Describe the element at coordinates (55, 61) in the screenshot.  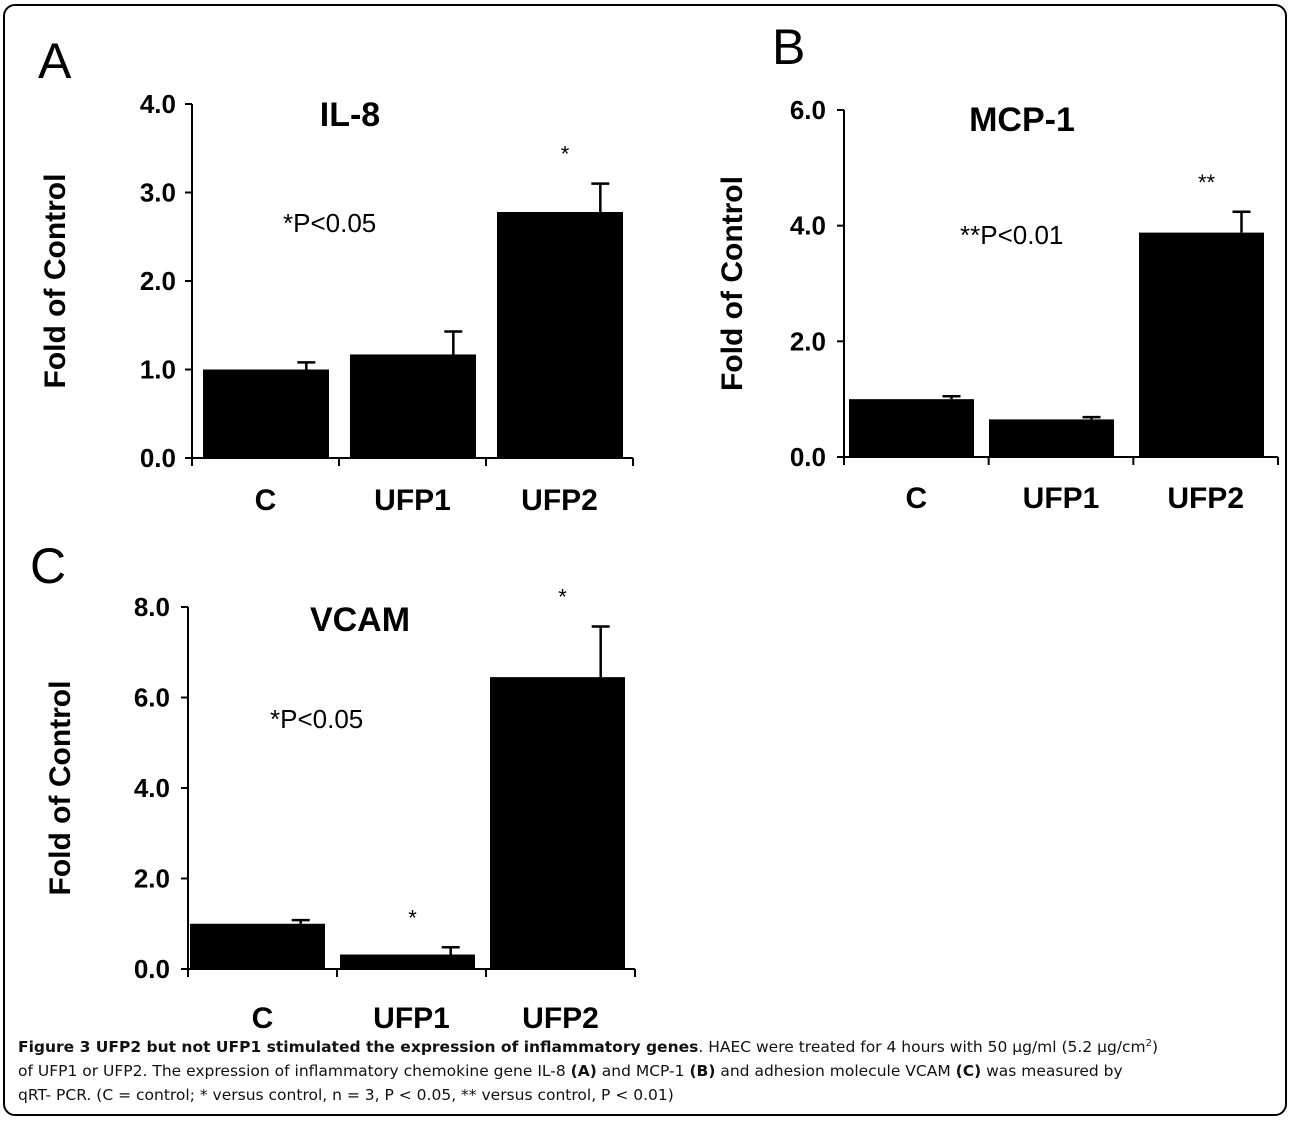
I see `panel-letter-a: A` at that location.